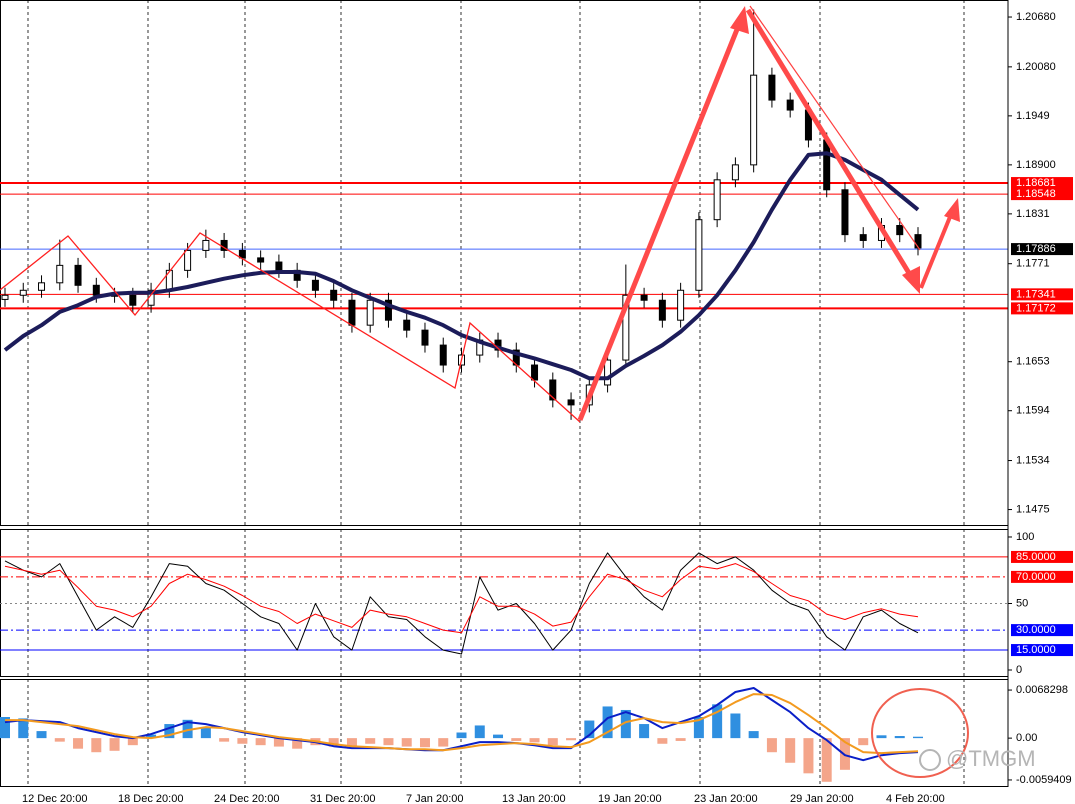 The width and height of the screenshot is (1075, 804). What do you see at coordinates (822, 798) in the screenshot?
I see `x-tick-label: 29 Jan 20:00` at bounding box center [822, 798].